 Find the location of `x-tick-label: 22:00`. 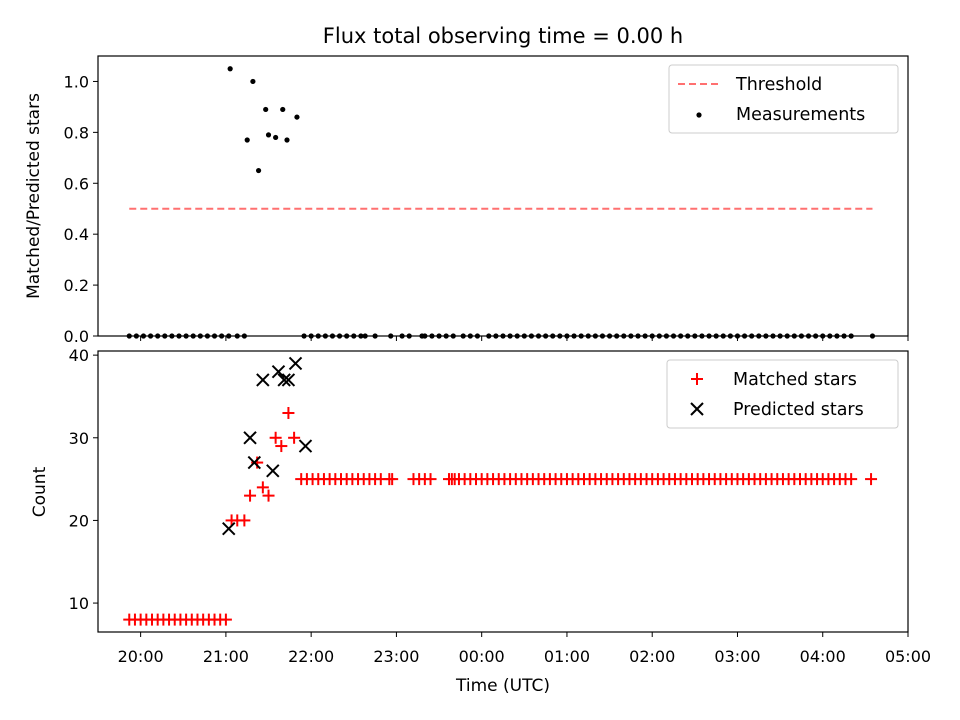

x-tick-label: 22:00 is located at coordinates (311, 656).